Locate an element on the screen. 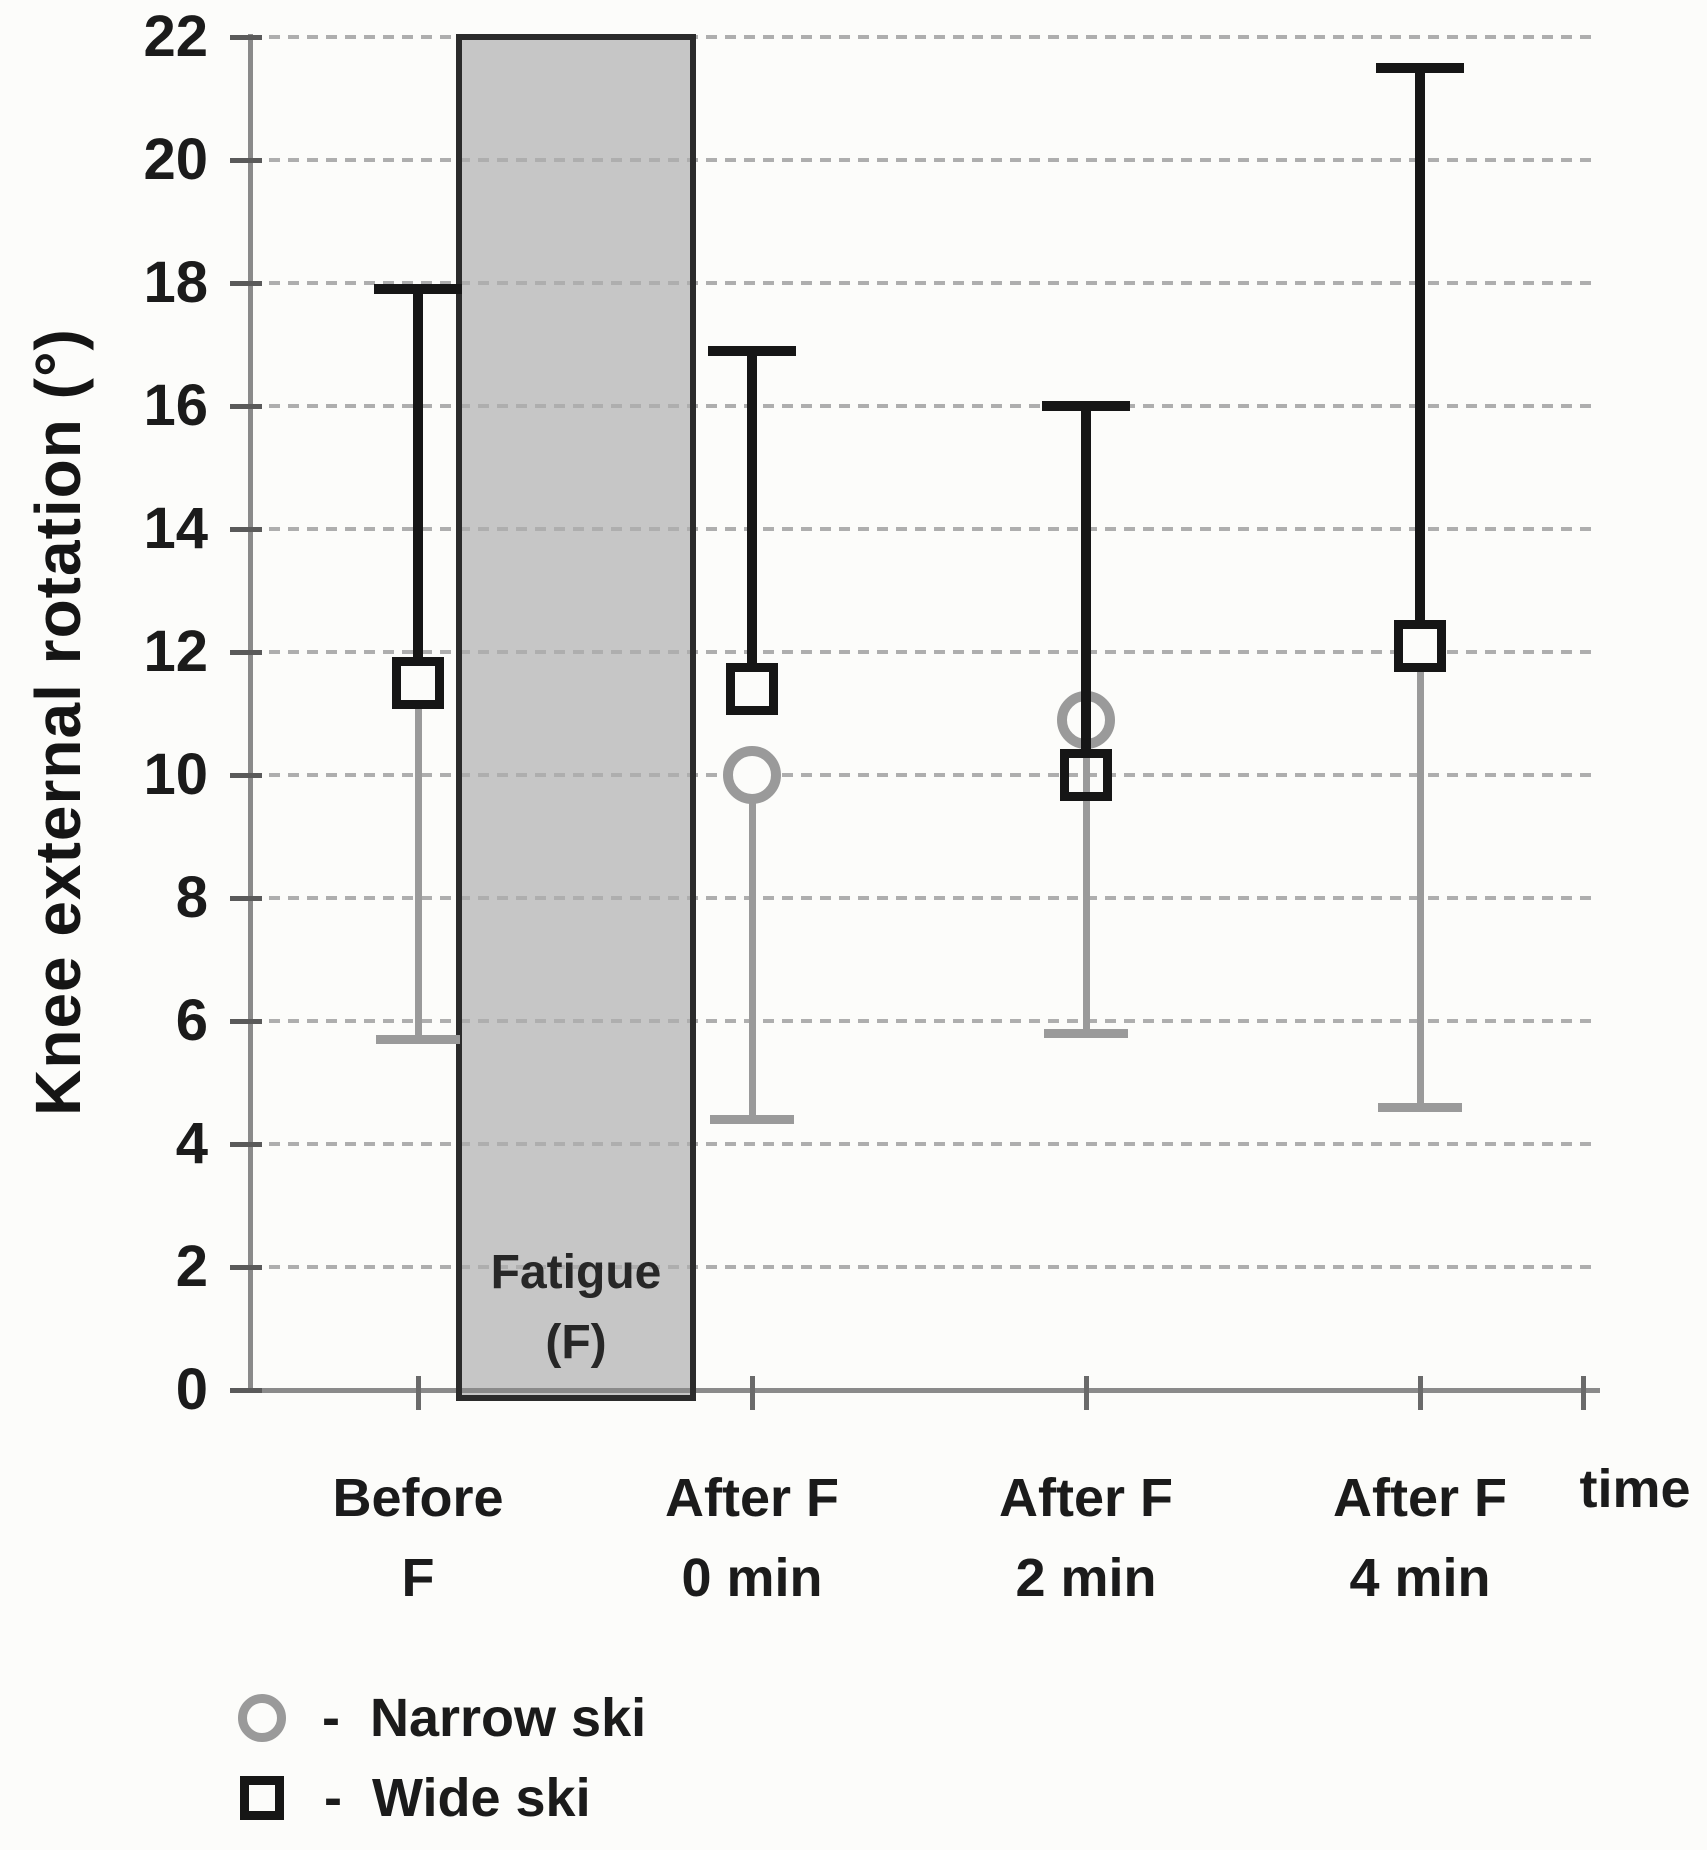 This screenshot has height=1850, width=1707. y-tick-label-0: 0 is located at coordinates (191, 1389).